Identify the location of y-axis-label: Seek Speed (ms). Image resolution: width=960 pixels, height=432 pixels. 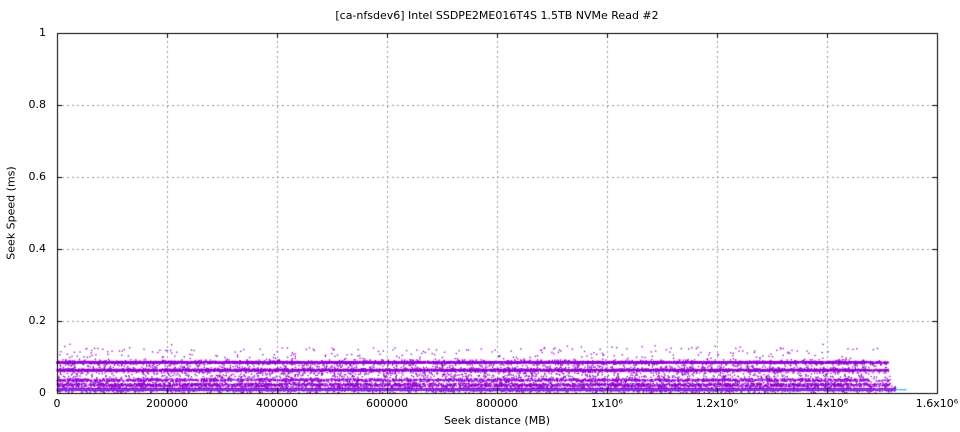
(11, 213).